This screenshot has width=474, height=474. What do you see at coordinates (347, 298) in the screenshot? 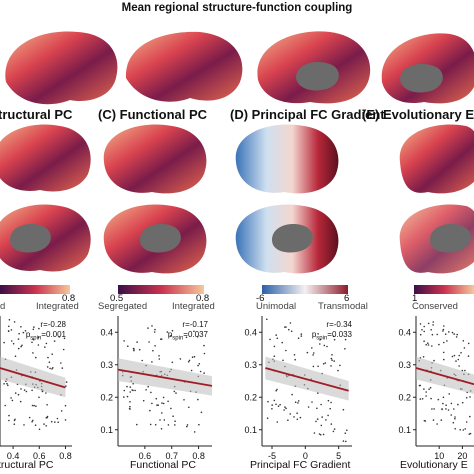
I see `cb-d-max: 6` at bounding box center [347, 298].